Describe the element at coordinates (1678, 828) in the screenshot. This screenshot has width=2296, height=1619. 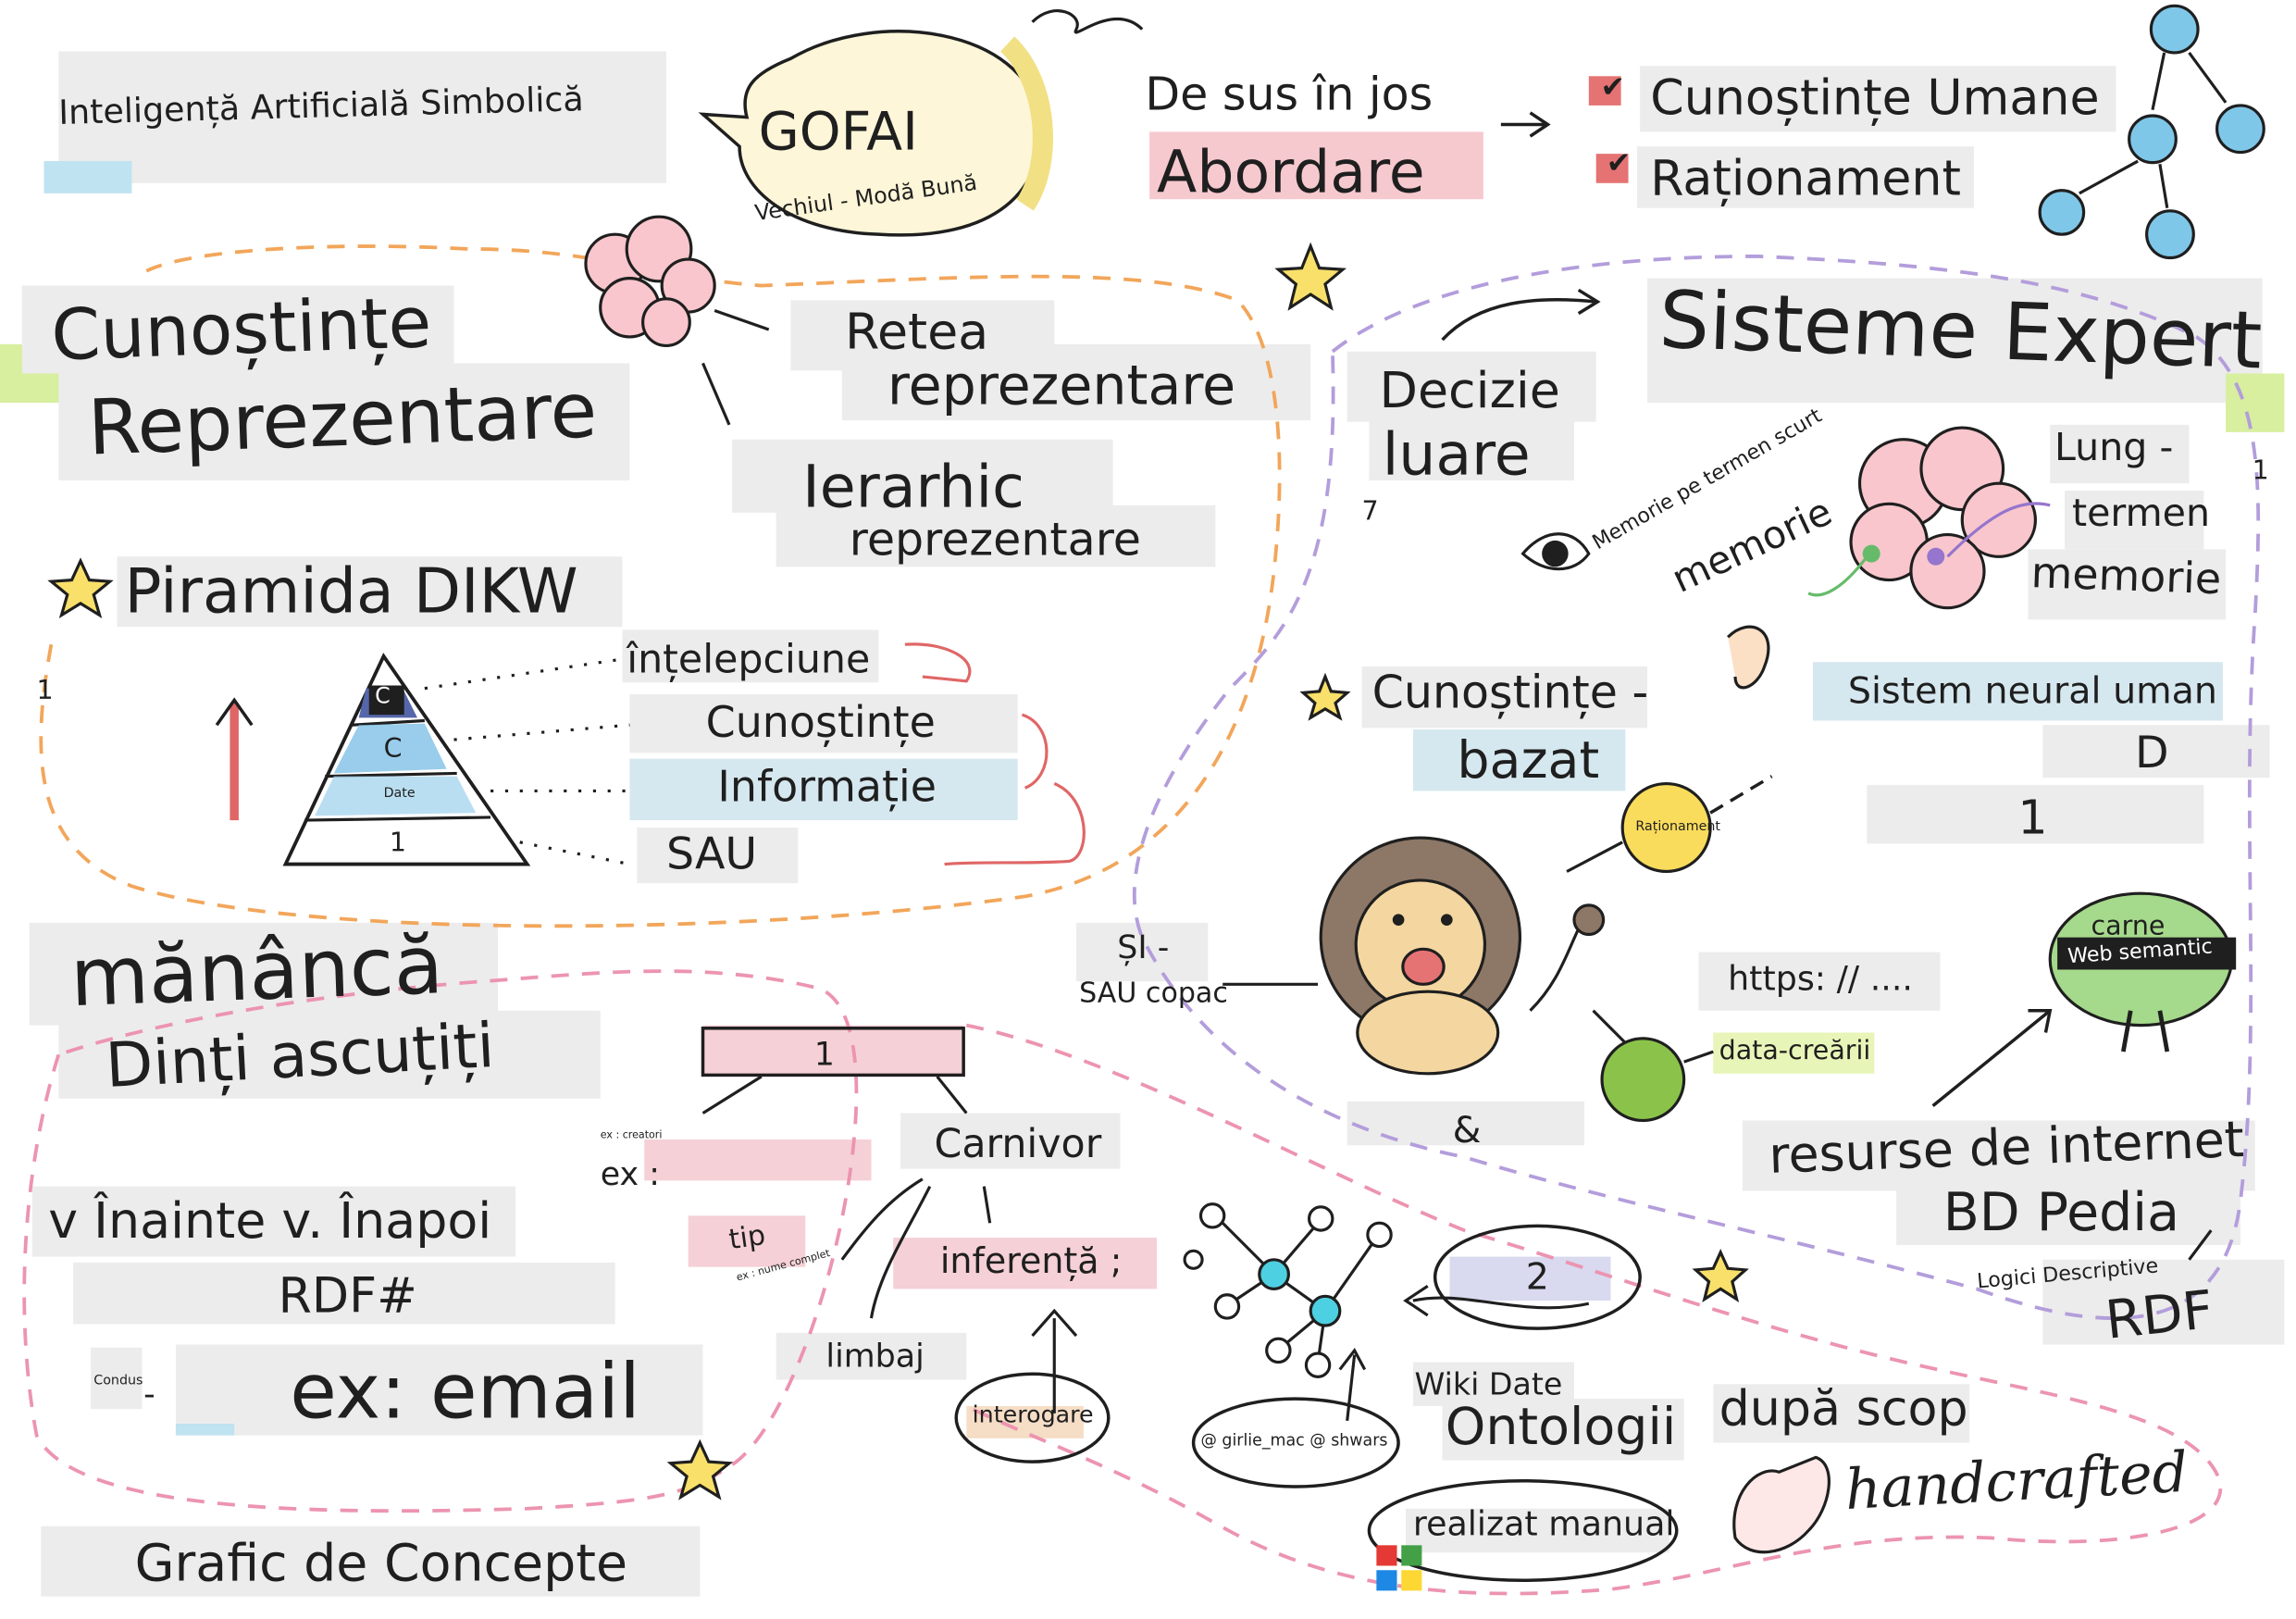
I see `reasoning-tiny: Raționament` at that location.